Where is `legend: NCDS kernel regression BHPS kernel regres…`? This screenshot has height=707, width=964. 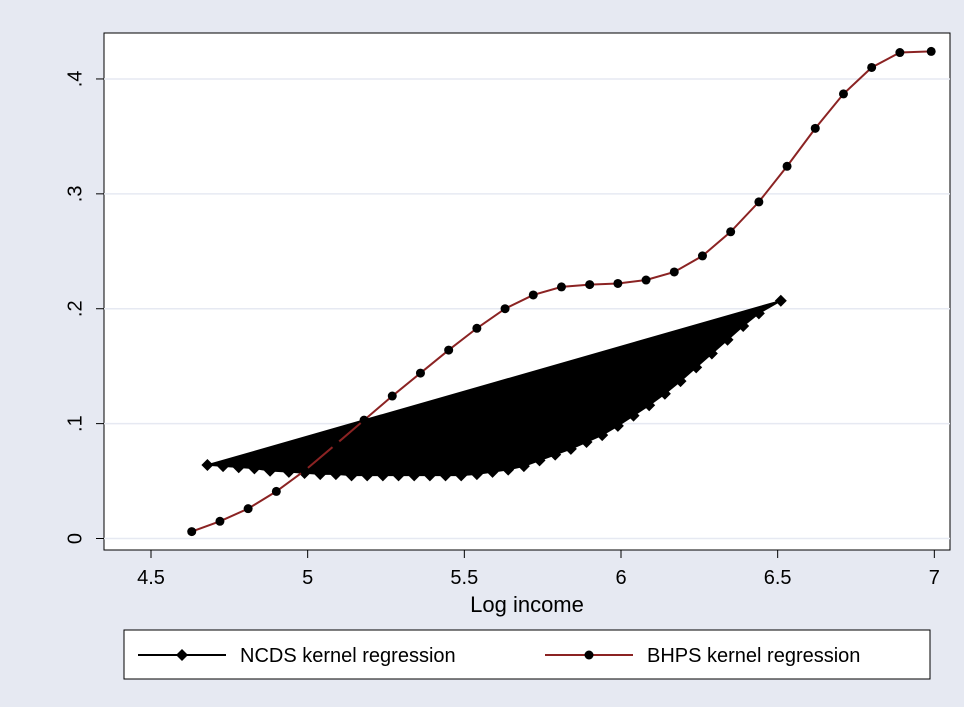
legend: NCDS kernel regression BHPS kernel regres… is located at coordinates (527, 654).